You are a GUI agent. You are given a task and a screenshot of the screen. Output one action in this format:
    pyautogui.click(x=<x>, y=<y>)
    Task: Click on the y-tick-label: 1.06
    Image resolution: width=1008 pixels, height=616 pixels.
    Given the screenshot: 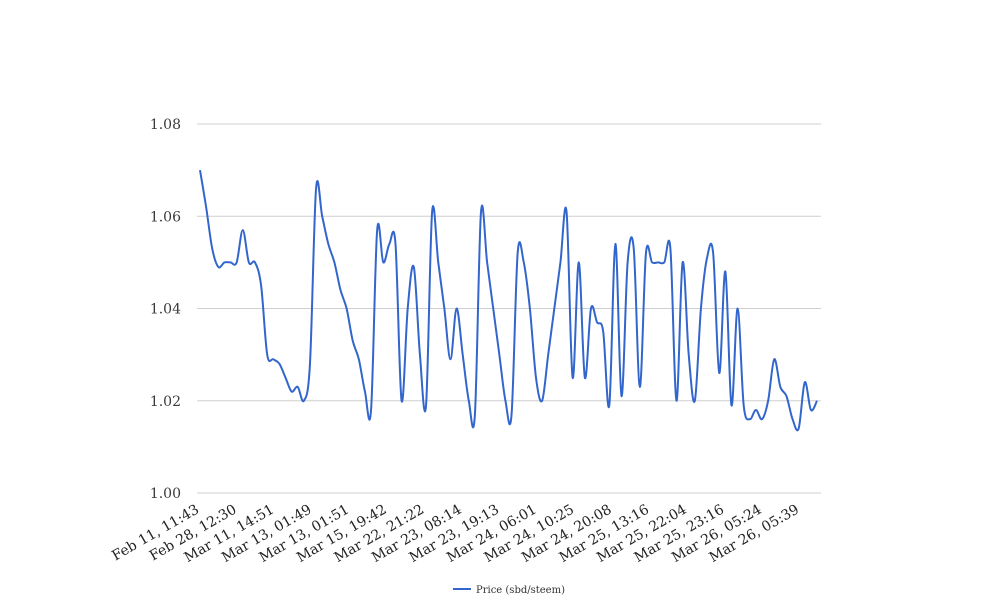 What is the action you would take?
    pyautogui.click(x=165, y=217)
    